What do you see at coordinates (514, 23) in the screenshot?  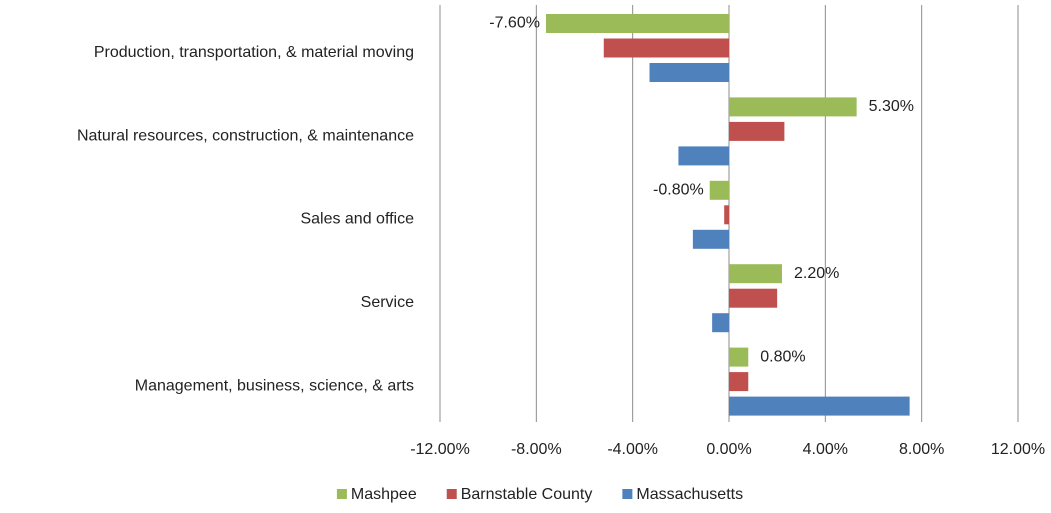 I see `value-label: -7.60%` at bounding box center [514, 23].